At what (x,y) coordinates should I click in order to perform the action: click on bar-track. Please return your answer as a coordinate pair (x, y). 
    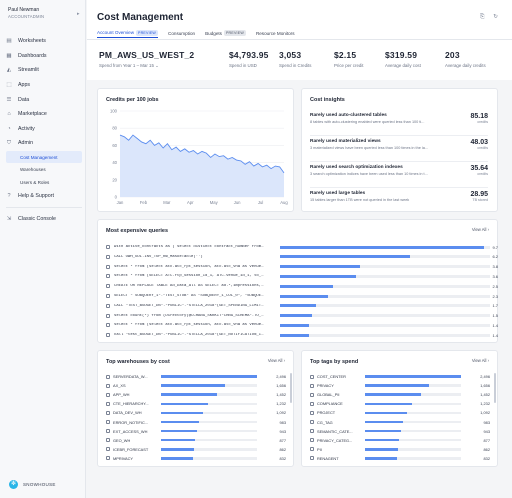
    Looking at the image, I should click on (413, 440).